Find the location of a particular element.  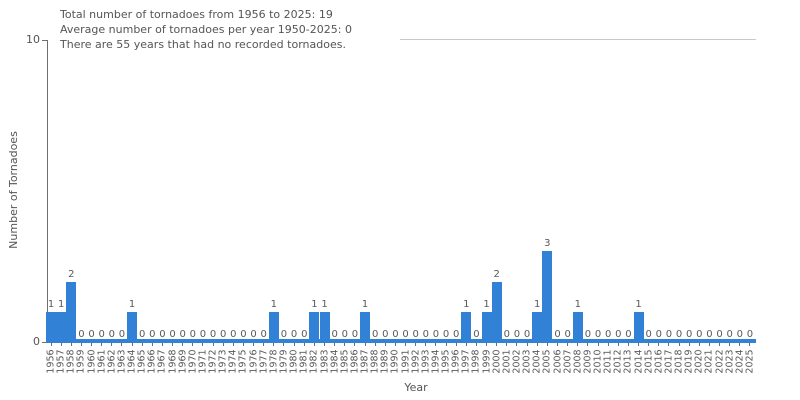

x-tick-label: 1967 is located at coordinates (162, 361).